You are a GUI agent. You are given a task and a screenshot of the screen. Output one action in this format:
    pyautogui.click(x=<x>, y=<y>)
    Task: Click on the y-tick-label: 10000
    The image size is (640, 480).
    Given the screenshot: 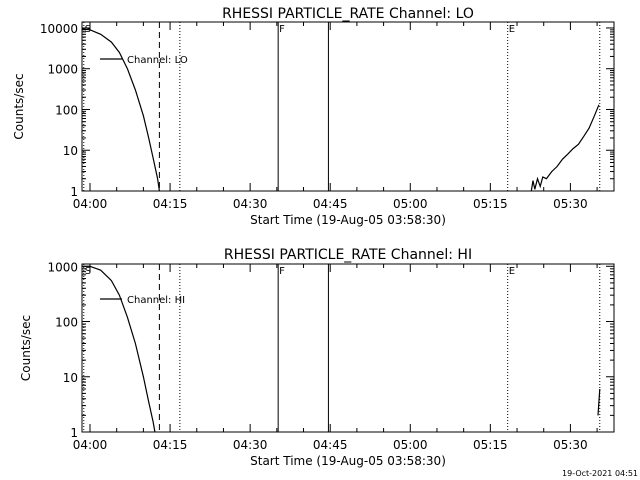 What is the action you would take?
    pyautogui.click(x=59, y=29)
    